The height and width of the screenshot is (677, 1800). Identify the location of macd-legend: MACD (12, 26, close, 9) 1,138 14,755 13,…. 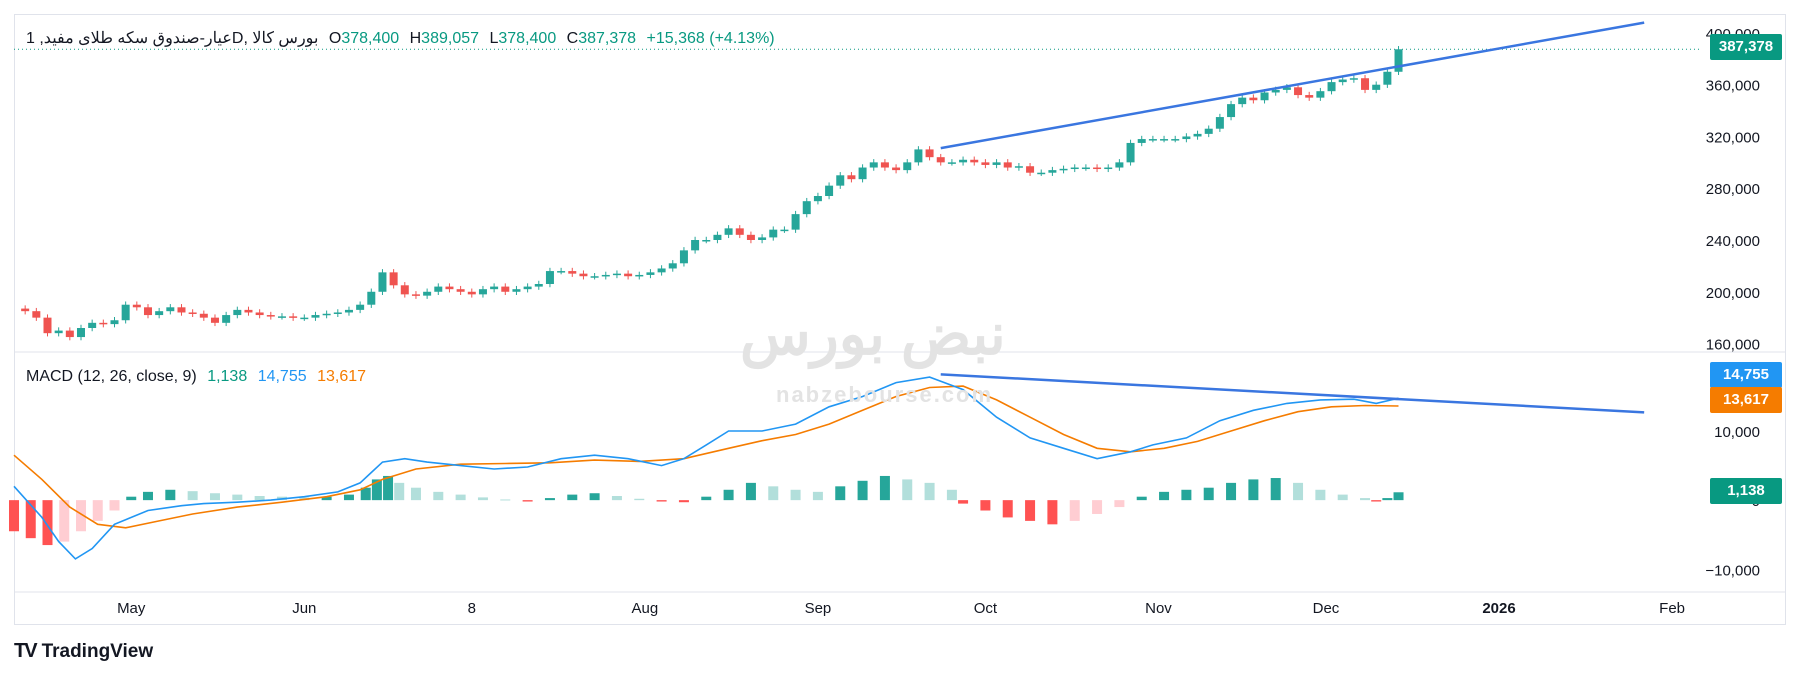
(196, 377).